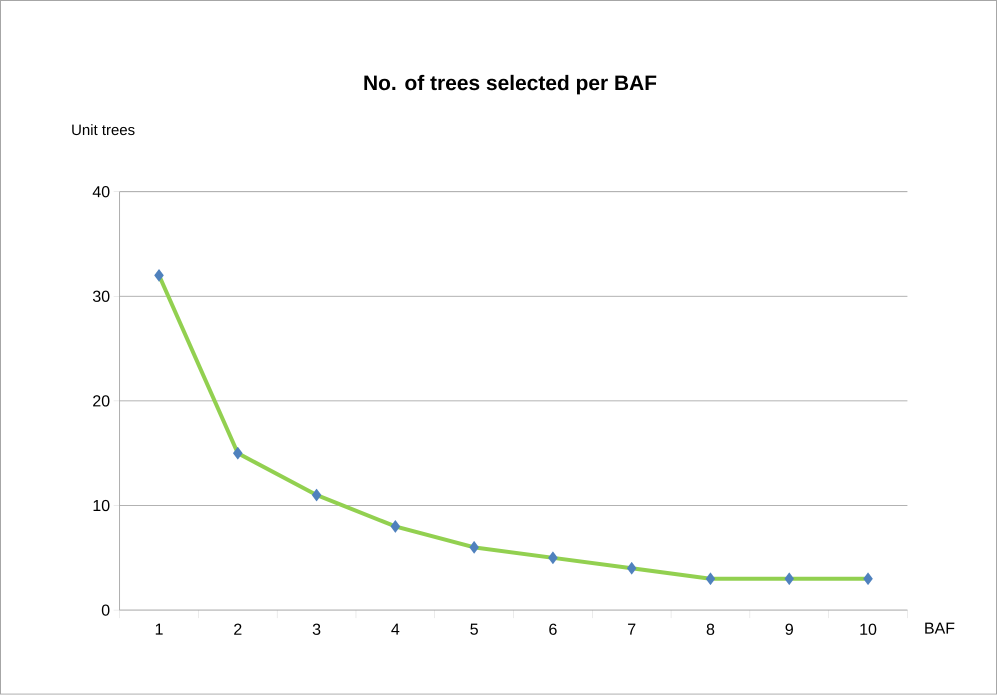  I want to click on y-tick-label: 30, so click(101, 296).